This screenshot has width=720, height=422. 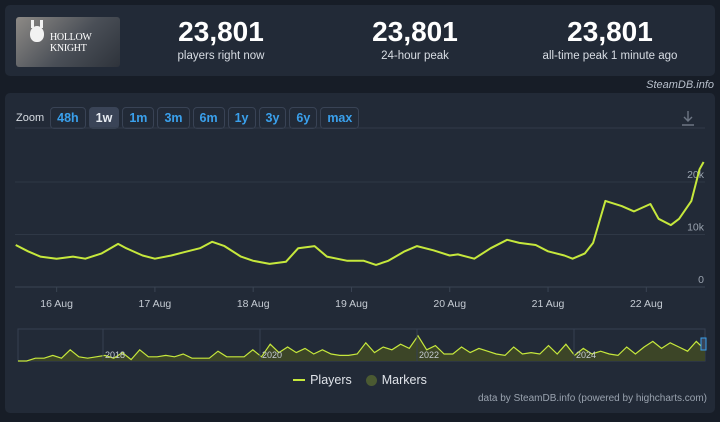 I want to click on zoom-label: Zoom, so click(x=30, y=118).